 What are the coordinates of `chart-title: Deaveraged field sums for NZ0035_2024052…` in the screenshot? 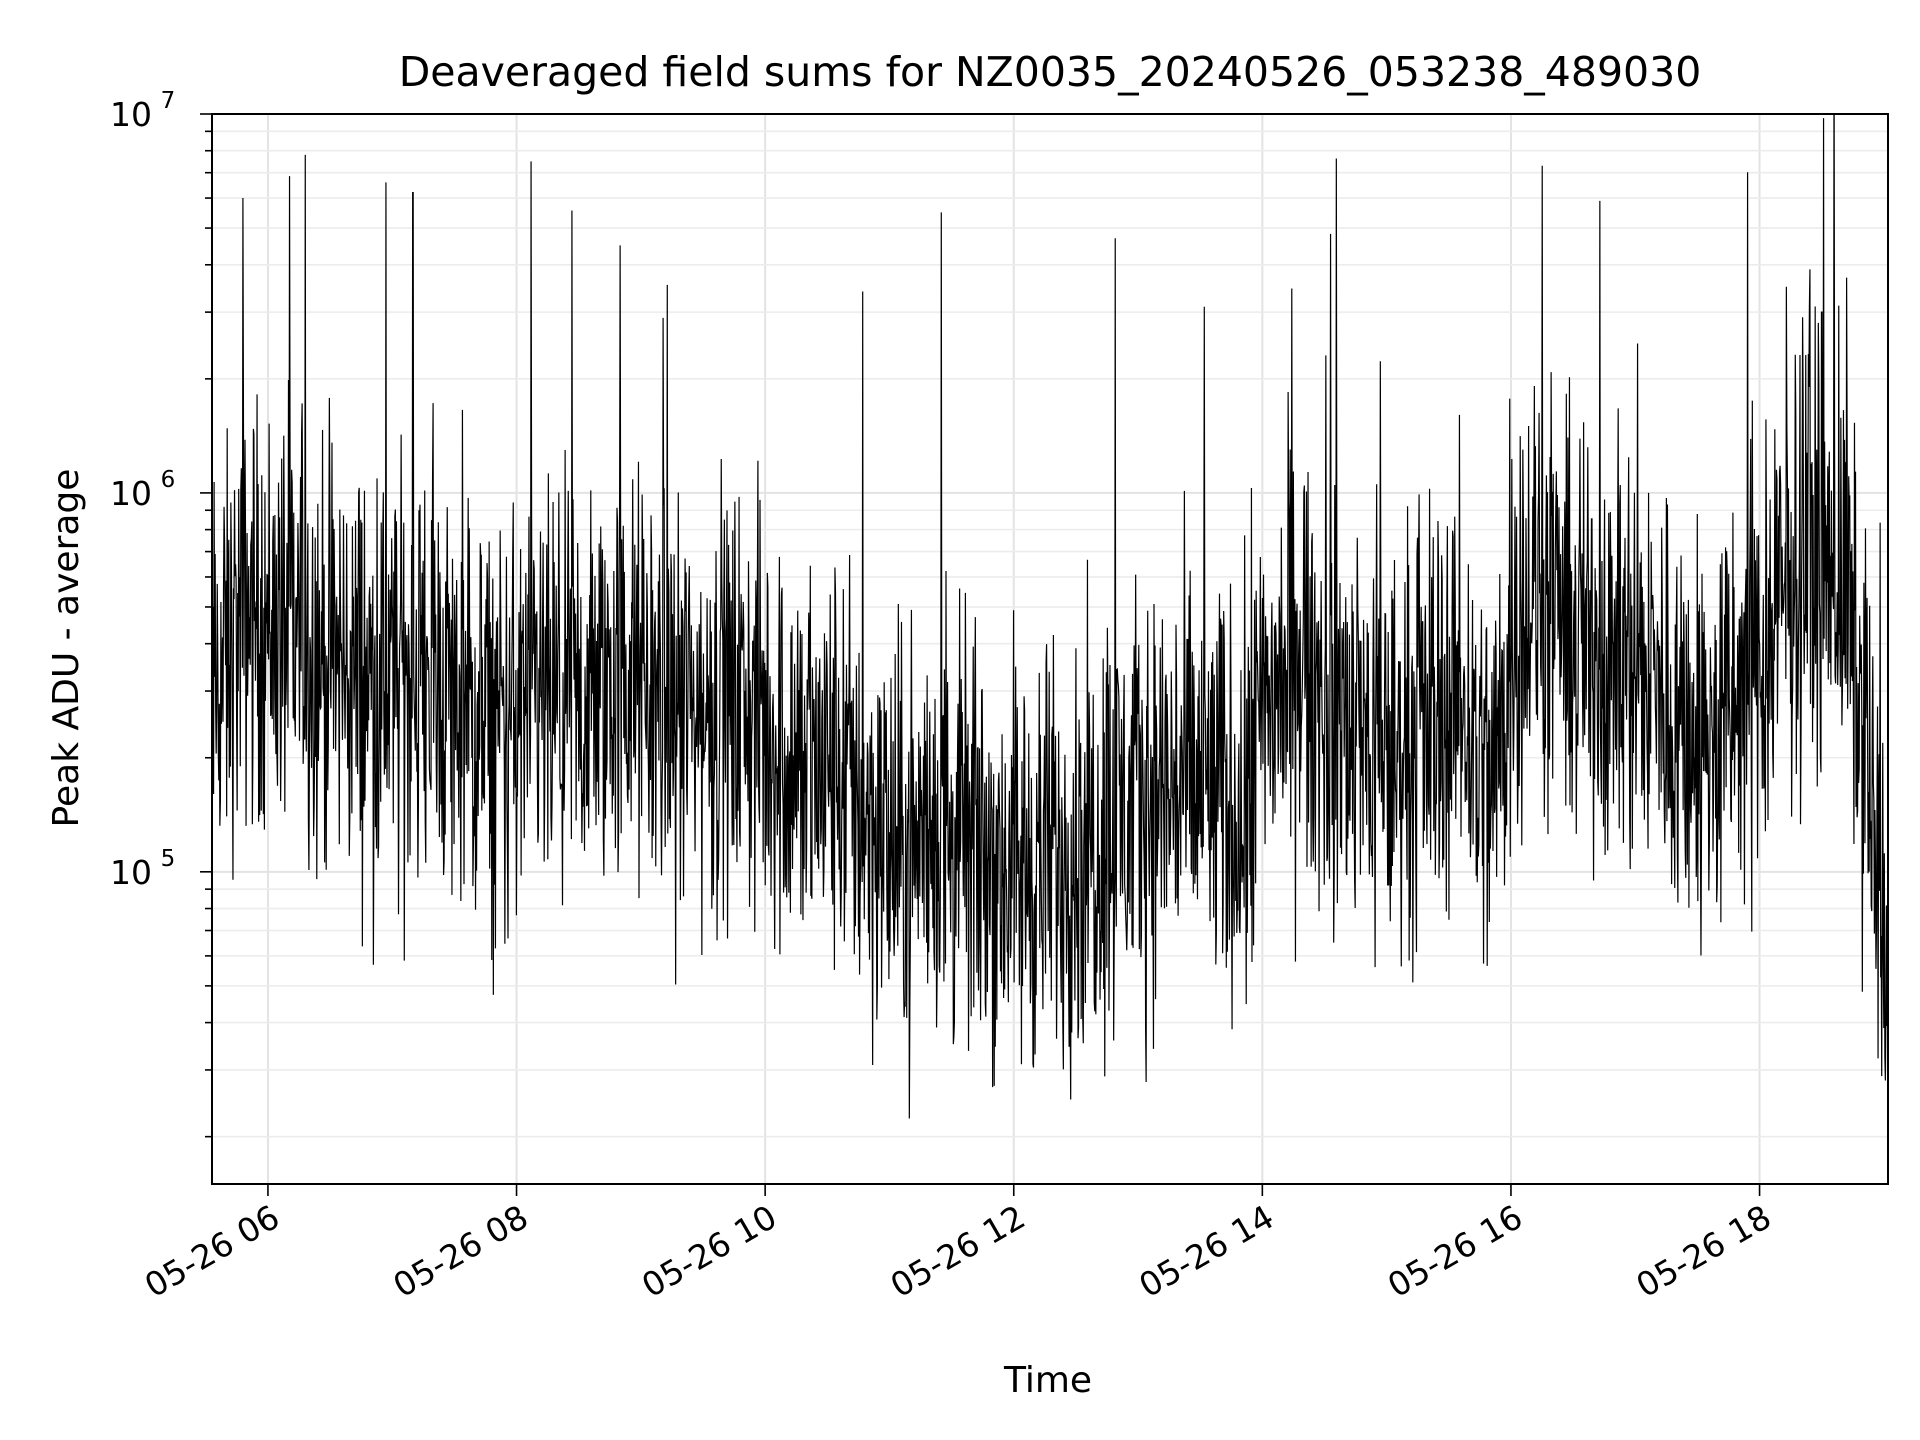 It's located at (1050, 72).